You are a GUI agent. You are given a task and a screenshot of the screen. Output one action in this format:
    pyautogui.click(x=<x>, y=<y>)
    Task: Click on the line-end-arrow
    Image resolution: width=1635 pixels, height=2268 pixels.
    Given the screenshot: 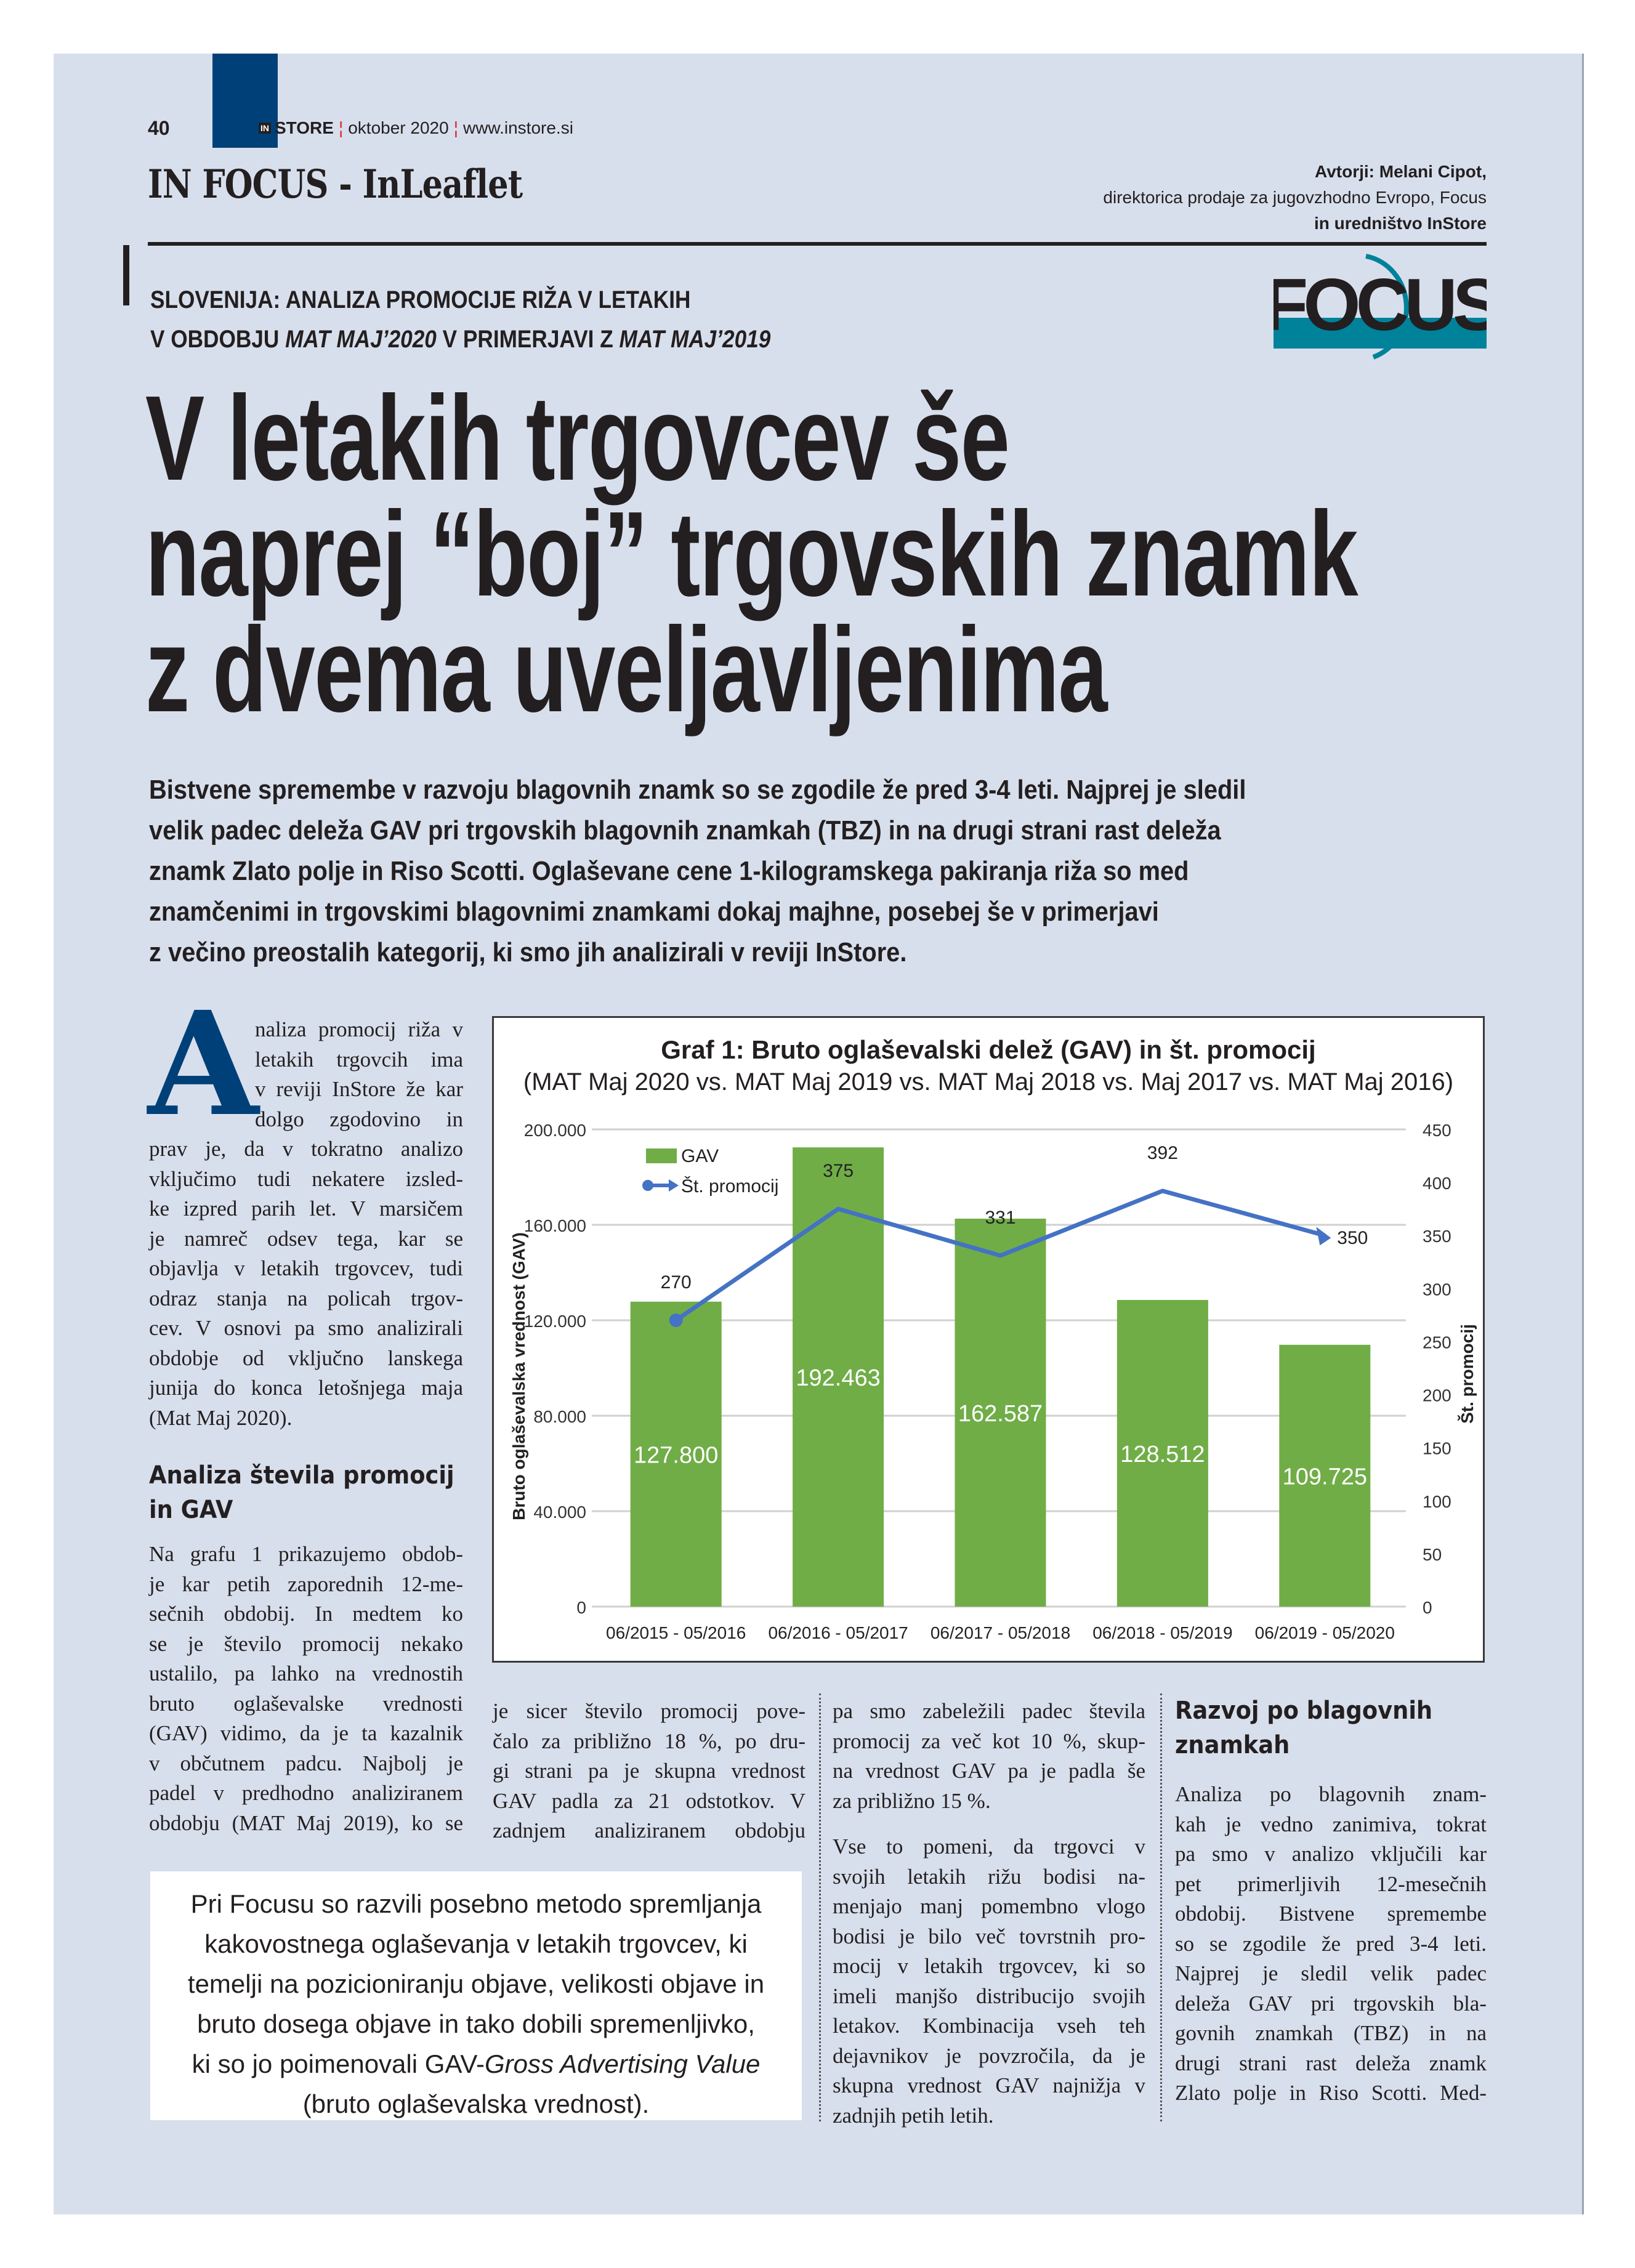 What is the action you would take?
    pyautogui.click(x=1324, y=1236)
    